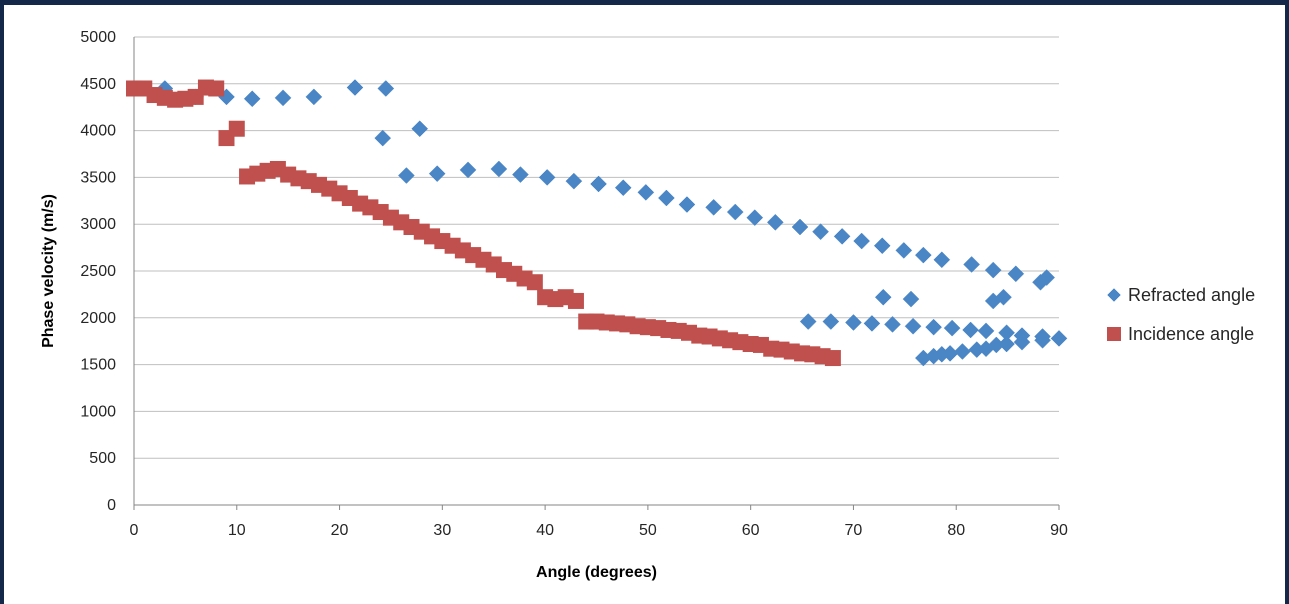 Image resolution: width=1289 pixels, height=604 pixels. I want to click on y-tick-label: 3000, so click(98, 224).